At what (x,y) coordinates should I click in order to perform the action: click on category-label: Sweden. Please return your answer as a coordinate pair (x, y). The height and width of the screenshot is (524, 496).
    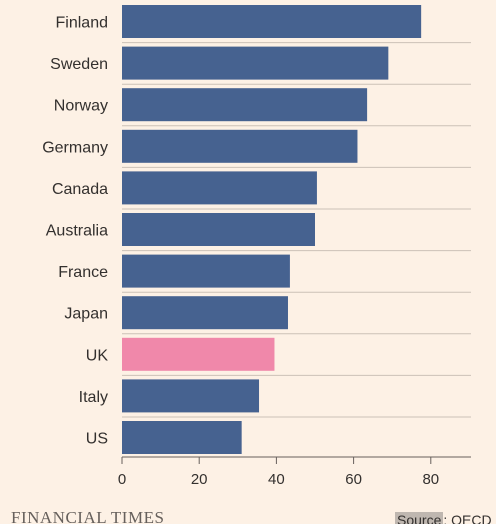
    Looking at the image, I should click on (79, 64).